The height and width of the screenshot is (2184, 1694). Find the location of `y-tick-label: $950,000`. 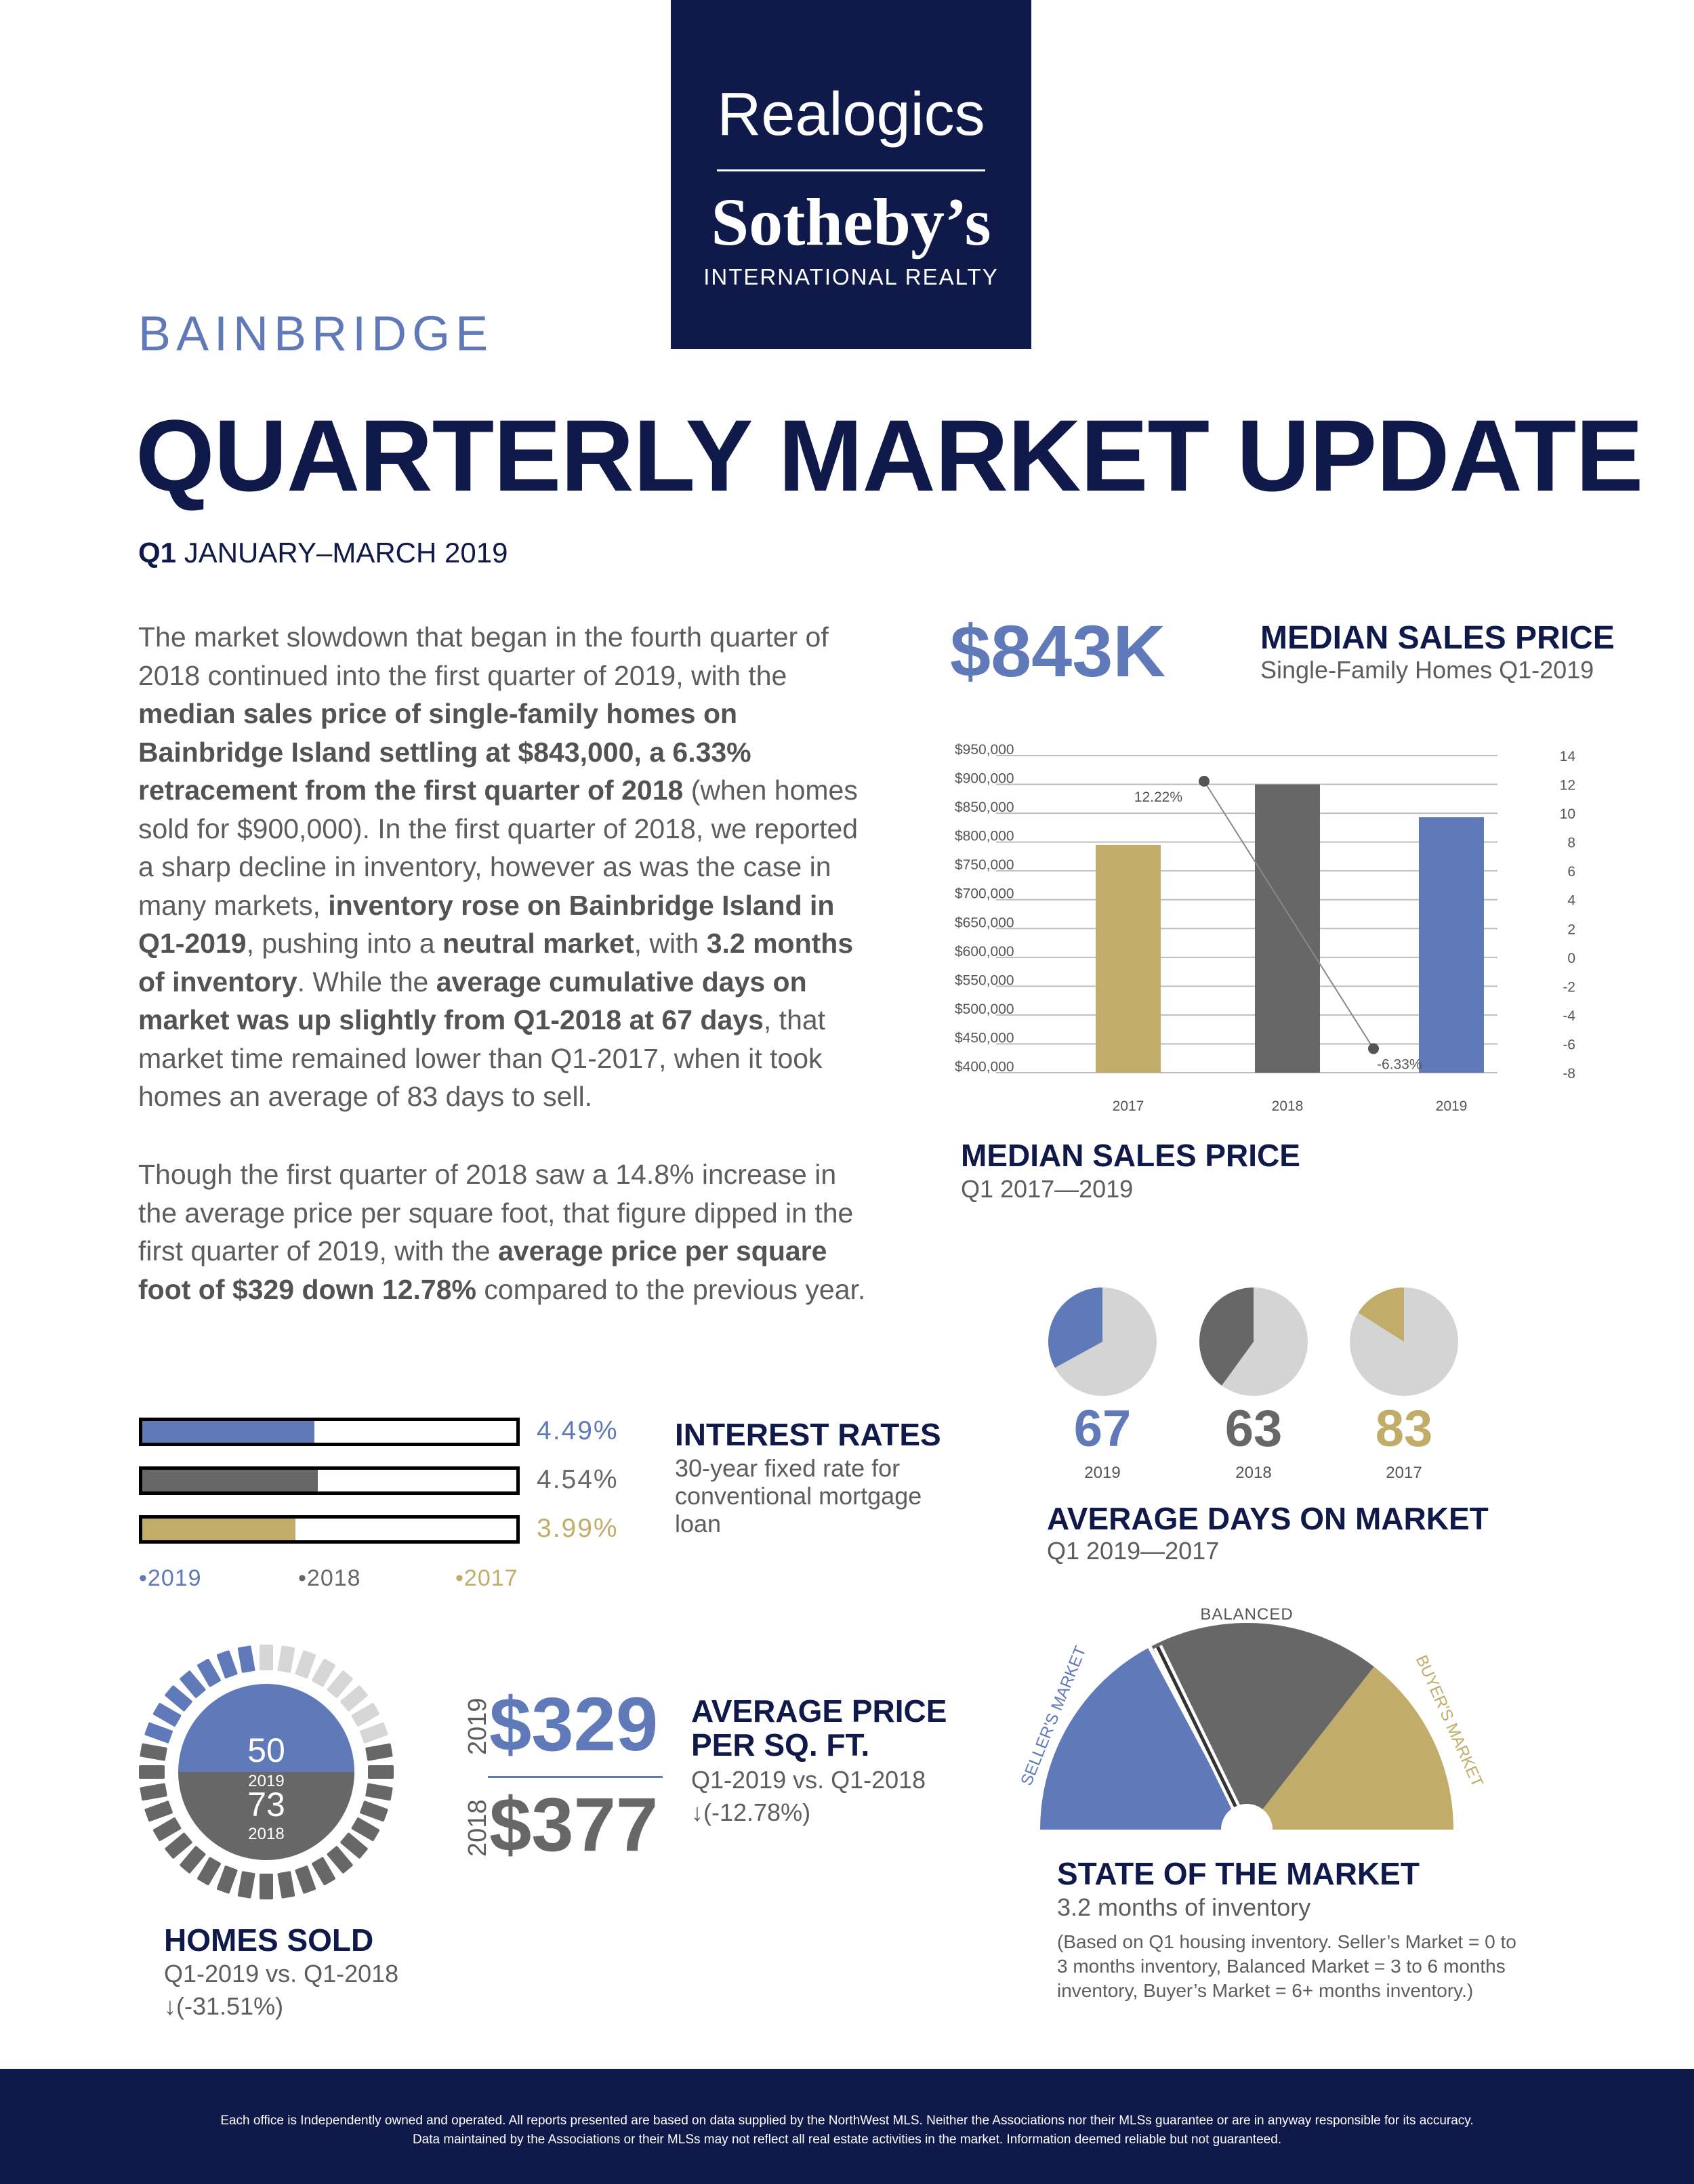

y-tick-label: $950,000 is located at coordinates (984, 750).